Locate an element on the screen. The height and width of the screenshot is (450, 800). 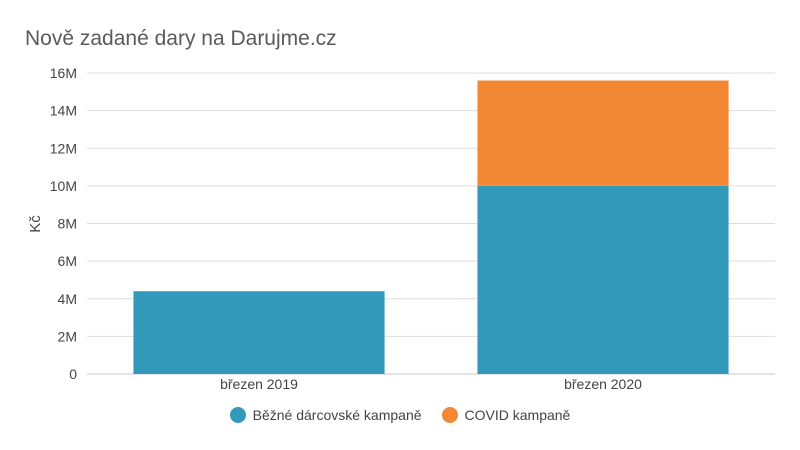
y-tick-label: 0 is located at coordinates (73, 374).